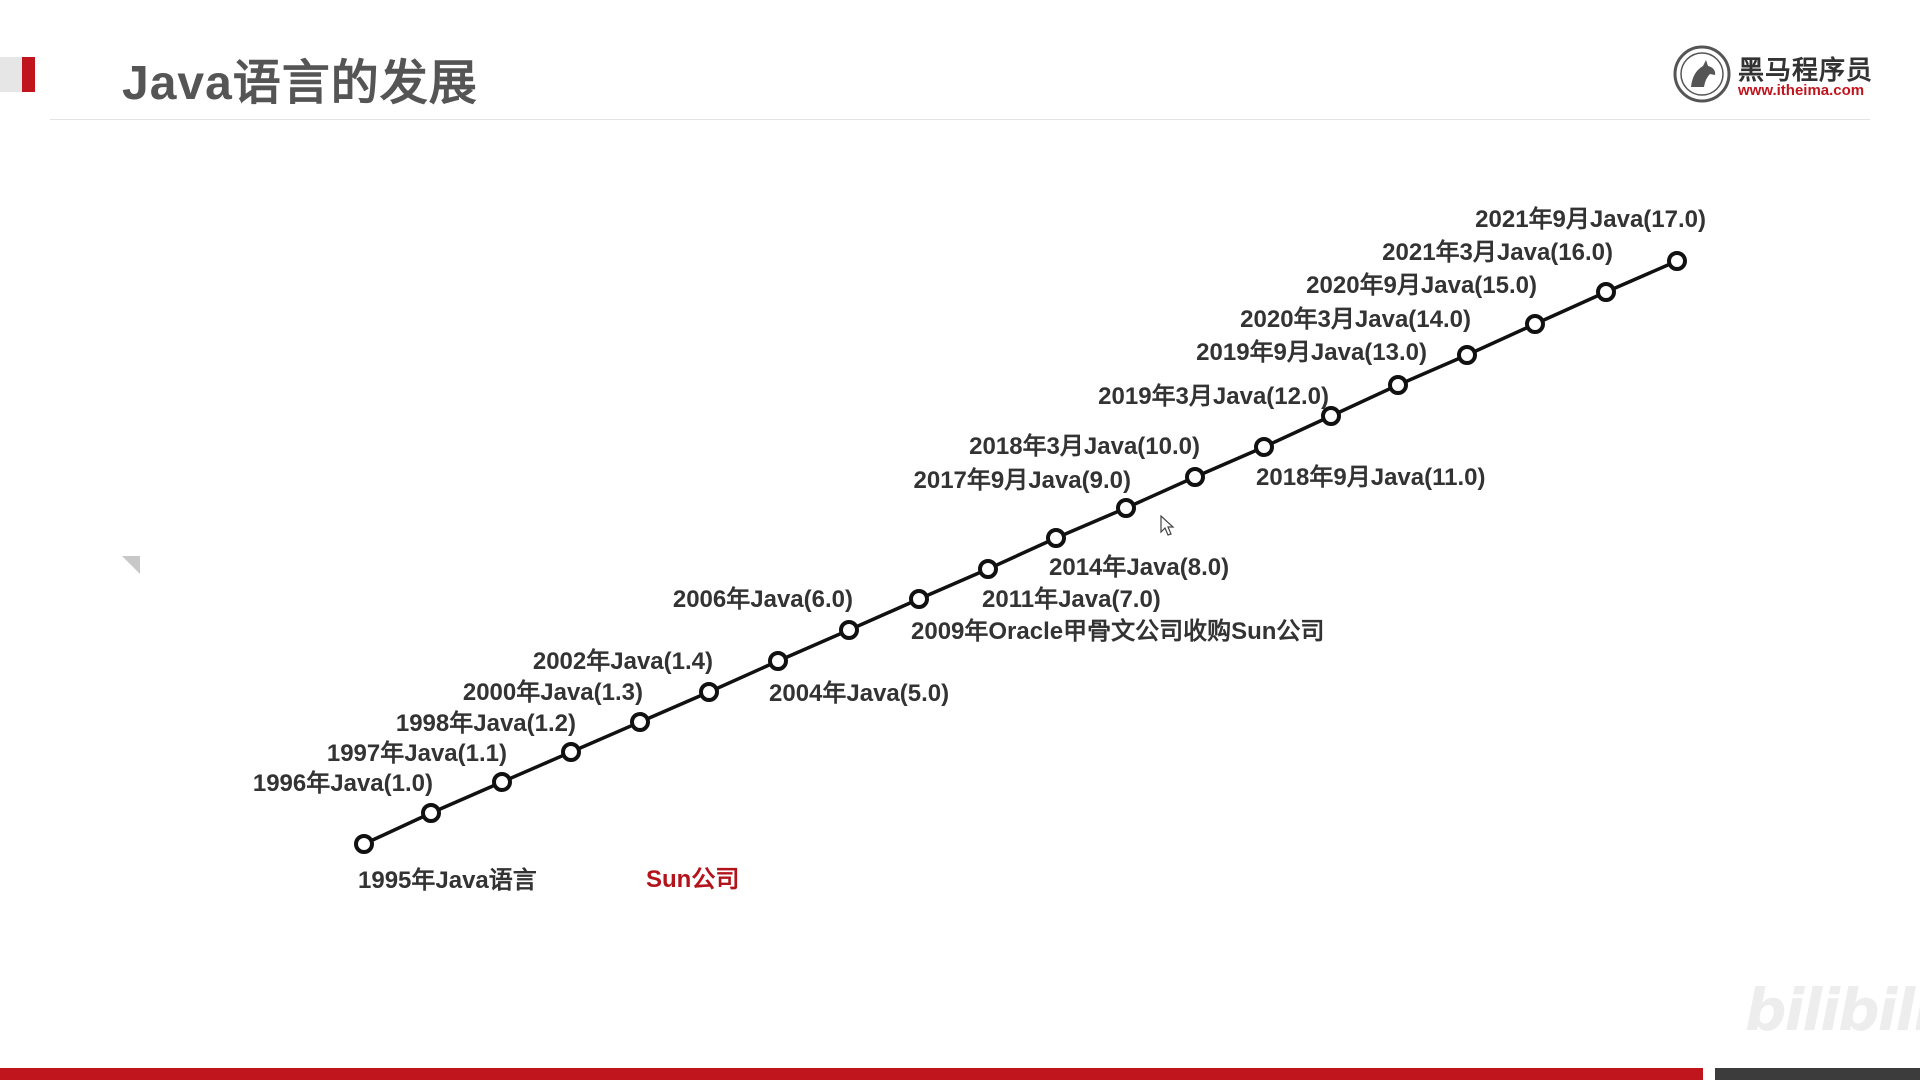  Describe the element at coordinates (447, 880) in the screenshot. I see `timeline-event-label: 1995年Java语言` at that location.